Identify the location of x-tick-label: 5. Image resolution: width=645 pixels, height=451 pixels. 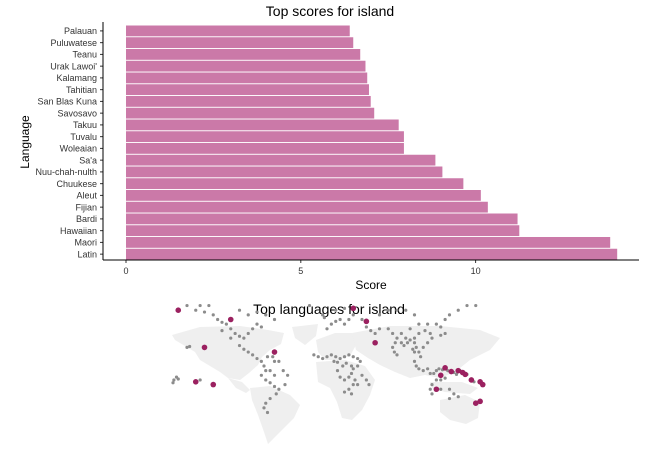
(300, 271).